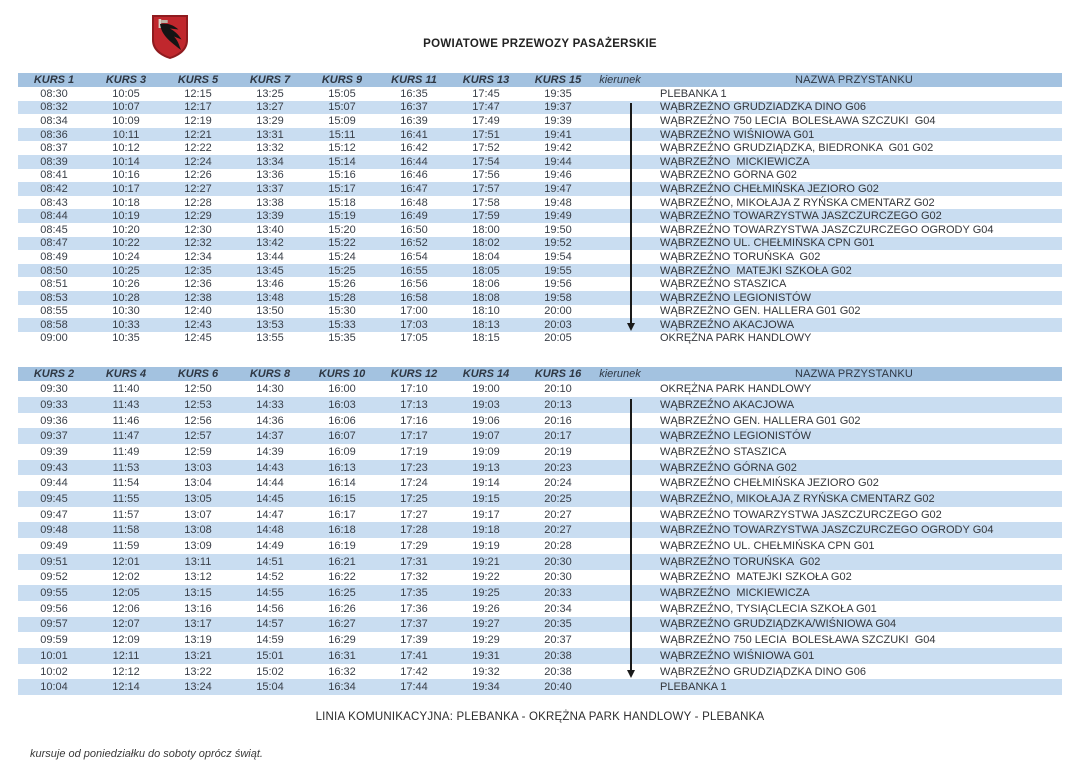 The width and height of the screenshot is (1080, 772). What do you see at coordinates (558, 687) in the screenshot?
I see `departure-time-cell: 20:40` at bounding box center [558, 687].